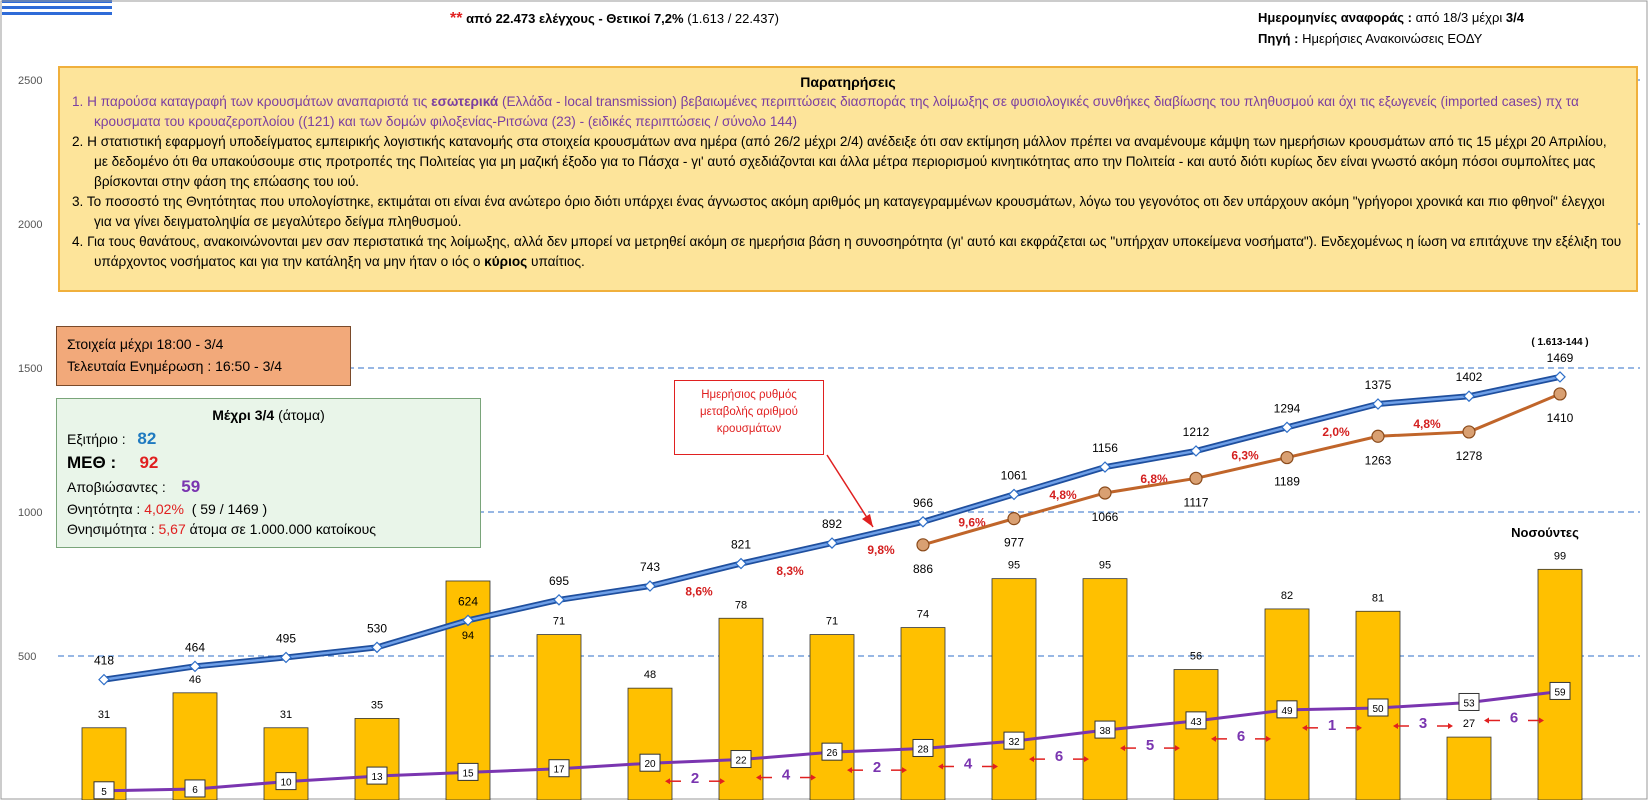 This screenshot has height=800, width=1650. Describe the element at coordinates (468, 636) in the screenshot. I see `daily-cases-label: 94` at that location.